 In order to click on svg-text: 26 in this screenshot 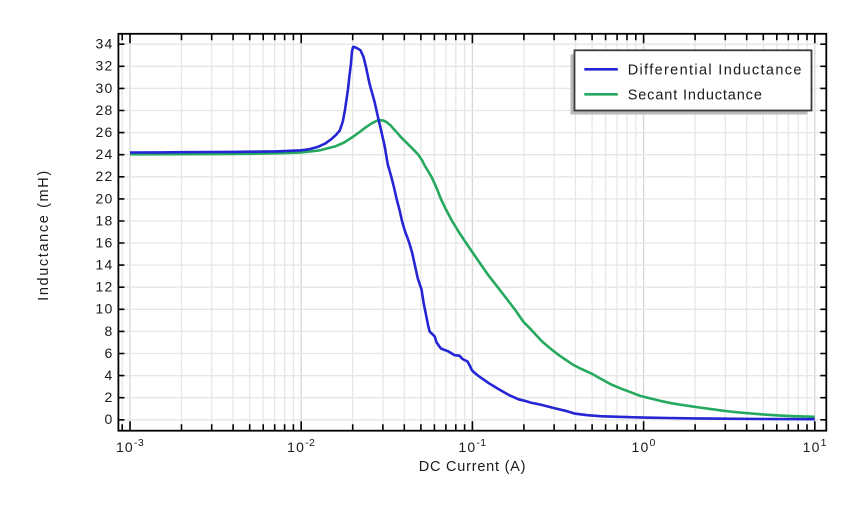, I will do `click(105, 132)`.